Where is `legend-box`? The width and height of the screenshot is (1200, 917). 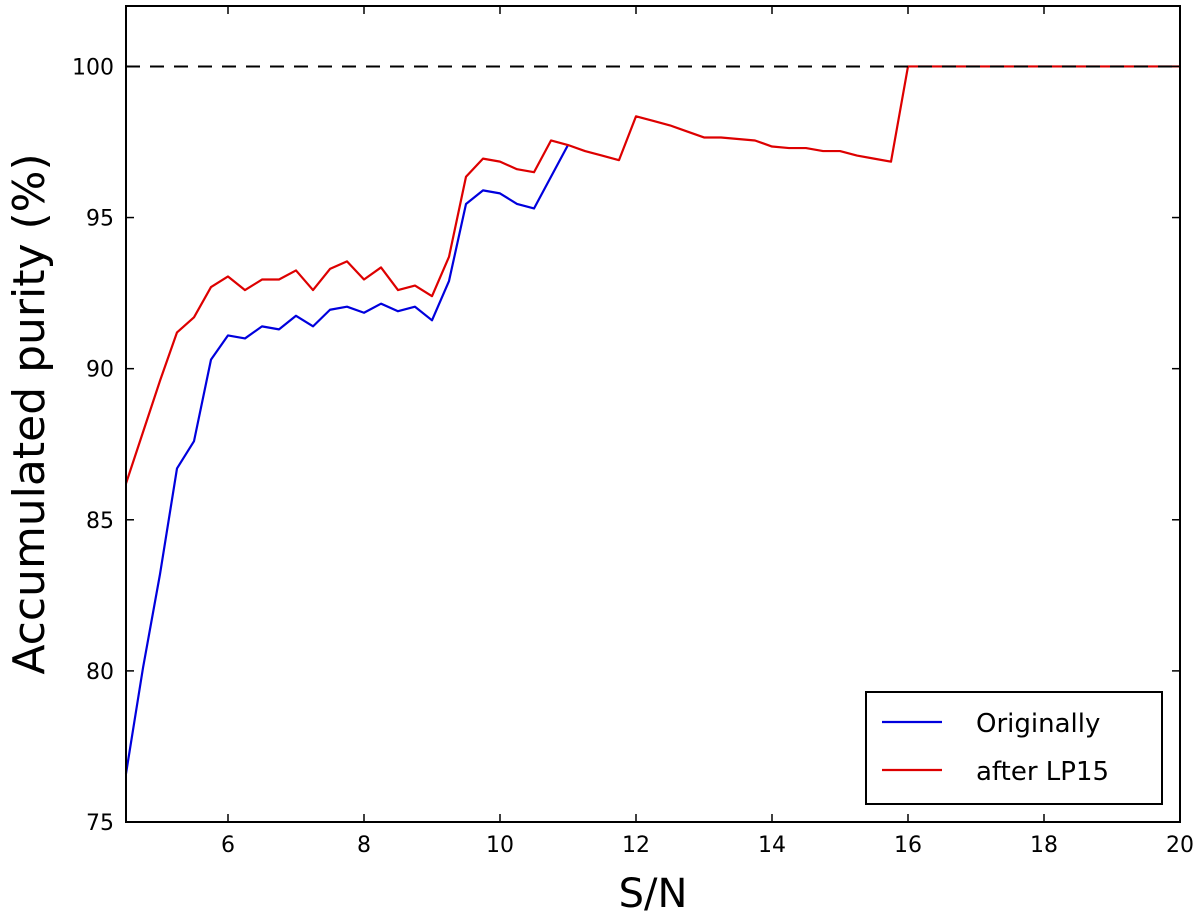 legend-box is located at coordinates (1014, 748).